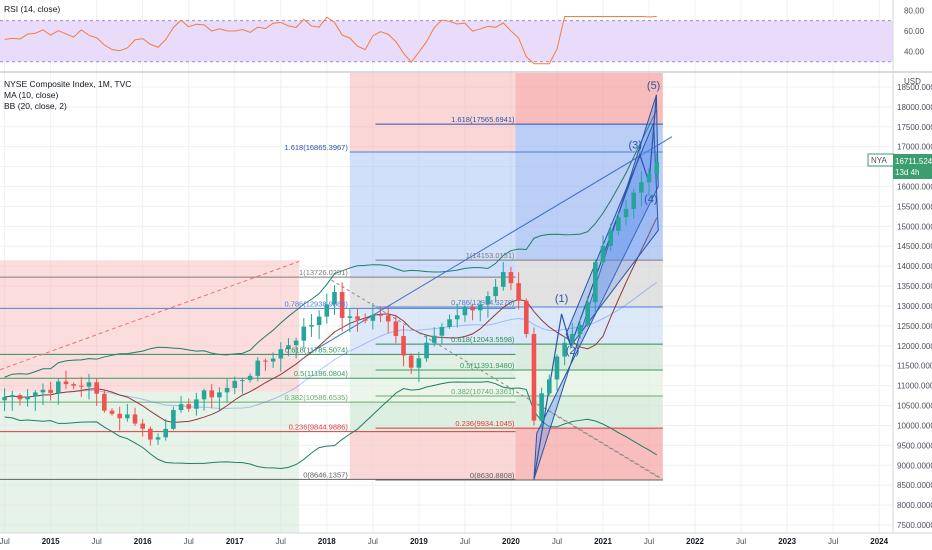 This screenshot has width=932, height=550. I want to click on dashed-downtrend, so click(495, 378).